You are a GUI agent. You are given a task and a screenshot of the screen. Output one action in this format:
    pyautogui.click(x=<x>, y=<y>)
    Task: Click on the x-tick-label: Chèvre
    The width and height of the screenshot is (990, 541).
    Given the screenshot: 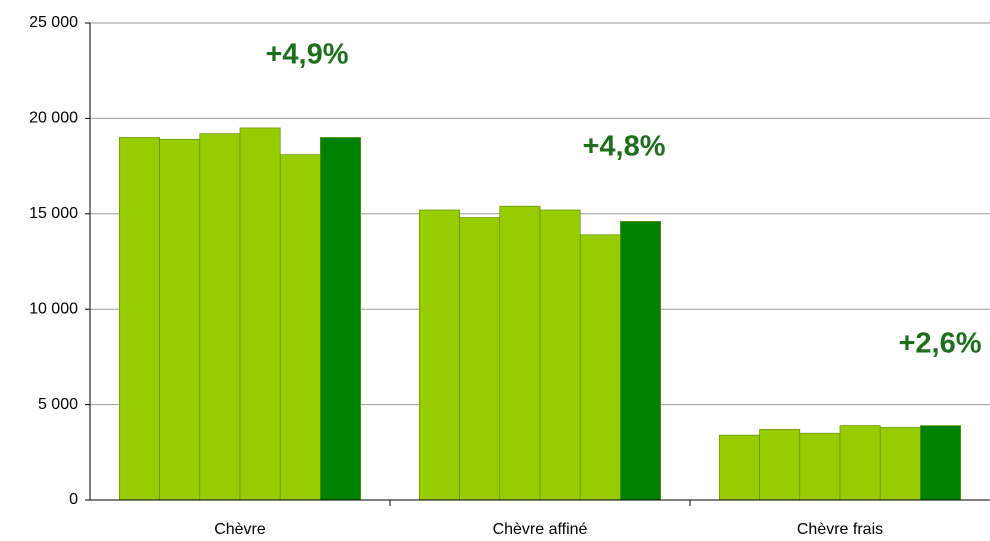 What is the action you would take?
    pyautogui.click(x=240, y=529)
    